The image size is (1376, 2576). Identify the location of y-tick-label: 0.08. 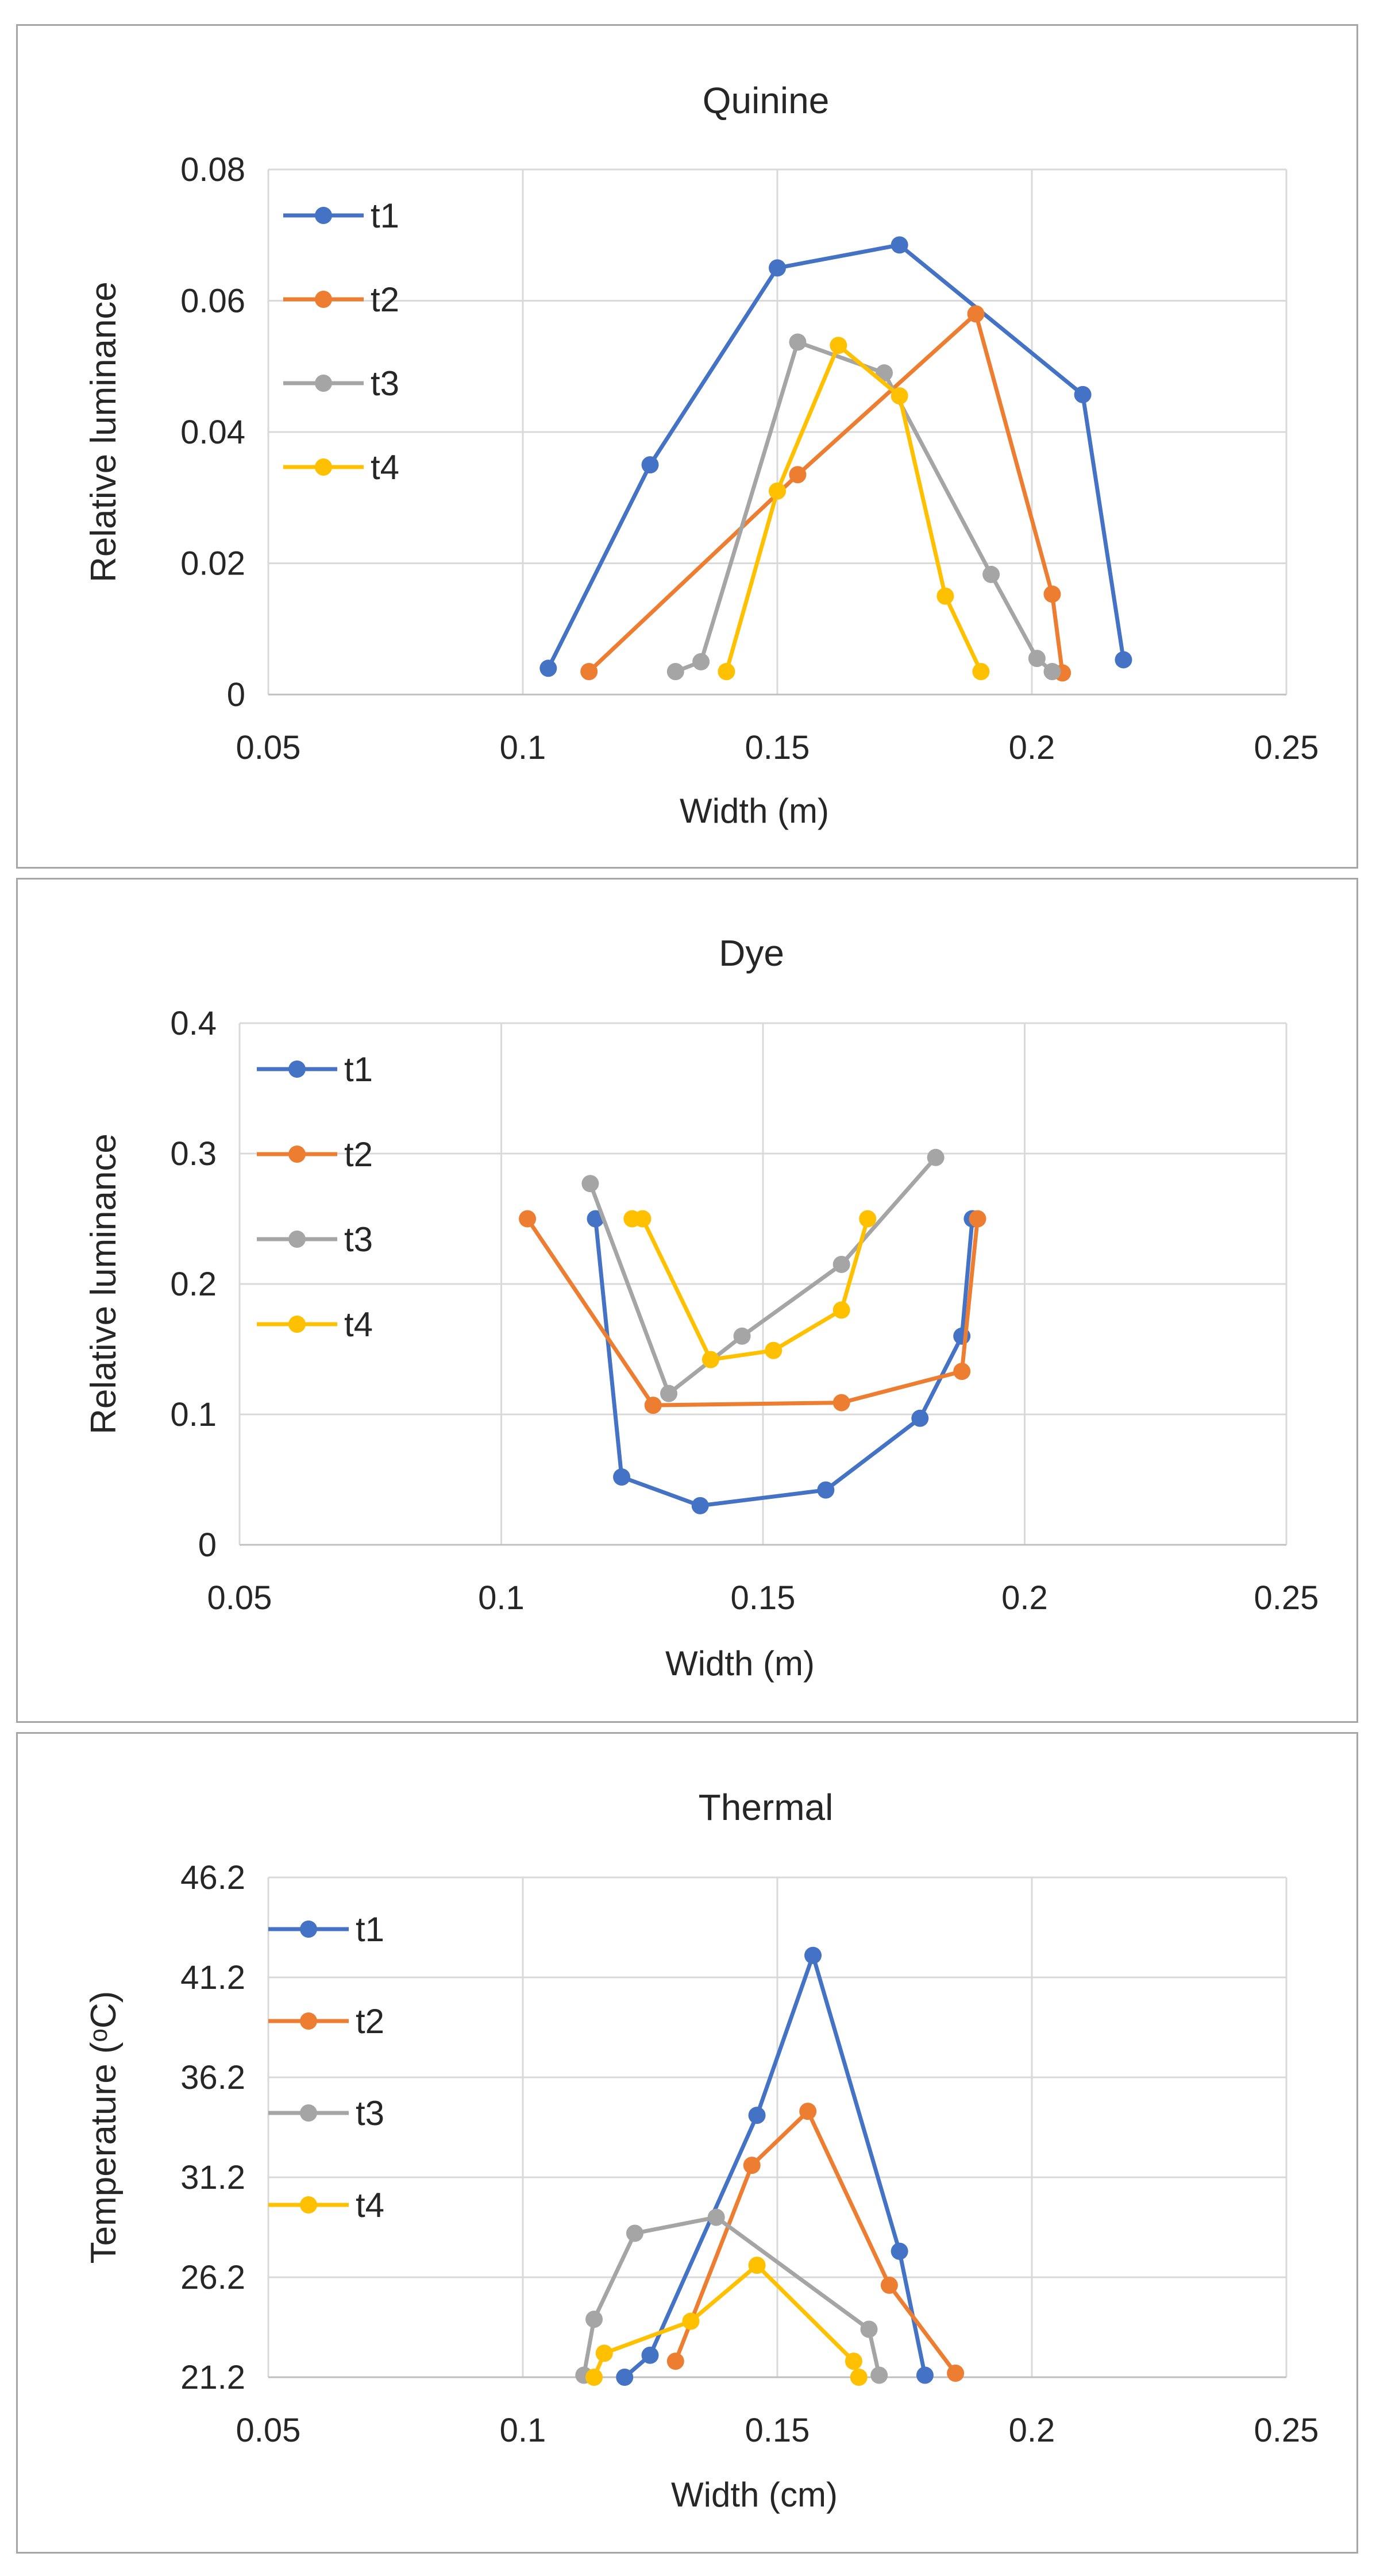
(212, 170).